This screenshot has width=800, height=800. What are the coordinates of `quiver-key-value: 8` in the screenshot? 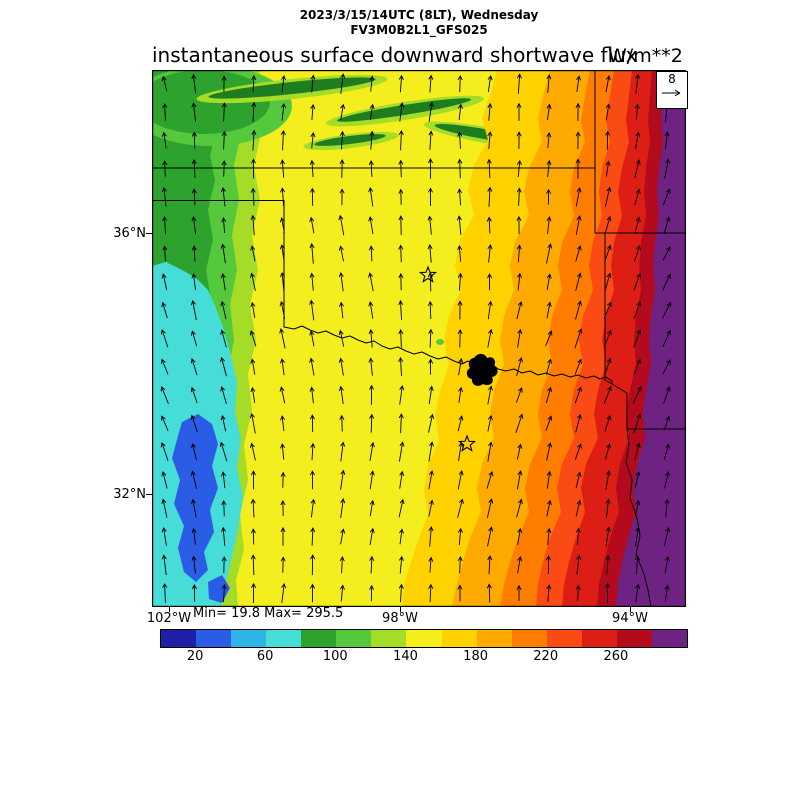 It's located at (672, 79).